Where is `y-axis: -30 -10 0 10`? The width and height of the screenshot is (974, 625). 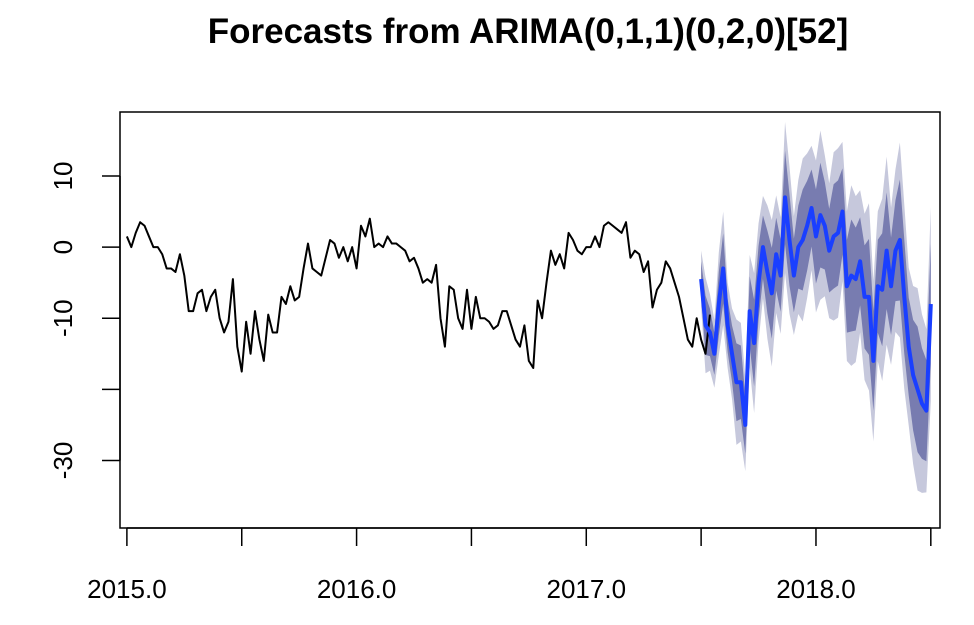 y-axis: -30 -10 0 10 is located at coordinates (84, 321).